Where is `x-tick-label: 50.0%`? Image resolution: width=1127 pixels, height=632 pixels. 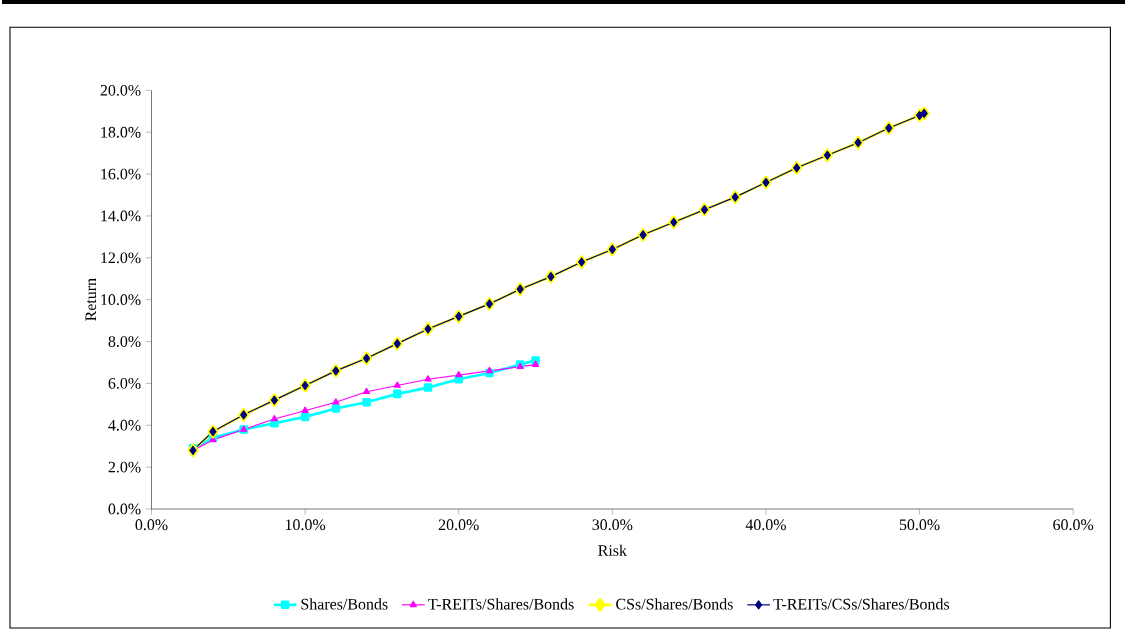
x-tick-label: 50.0% is located at coordinates (919, 525).